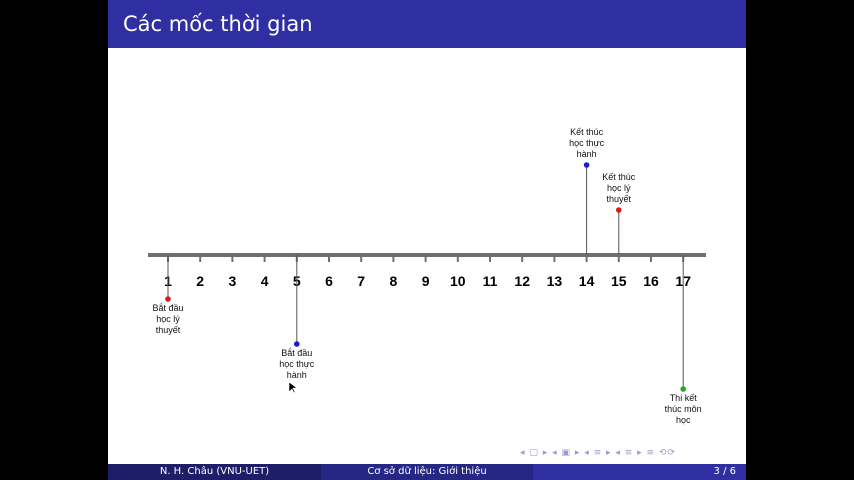 This screenshot has height=480, width=854. Describe the element at coordinates (598, 453) in the screenshot. I see `beamer-navigation-controls: ◂ ▢ ▸ ◂ ▣ ▸ ◂ ≡ ▸ ◂ ≡ ▸ ≡ ⟲⟳` at that location.